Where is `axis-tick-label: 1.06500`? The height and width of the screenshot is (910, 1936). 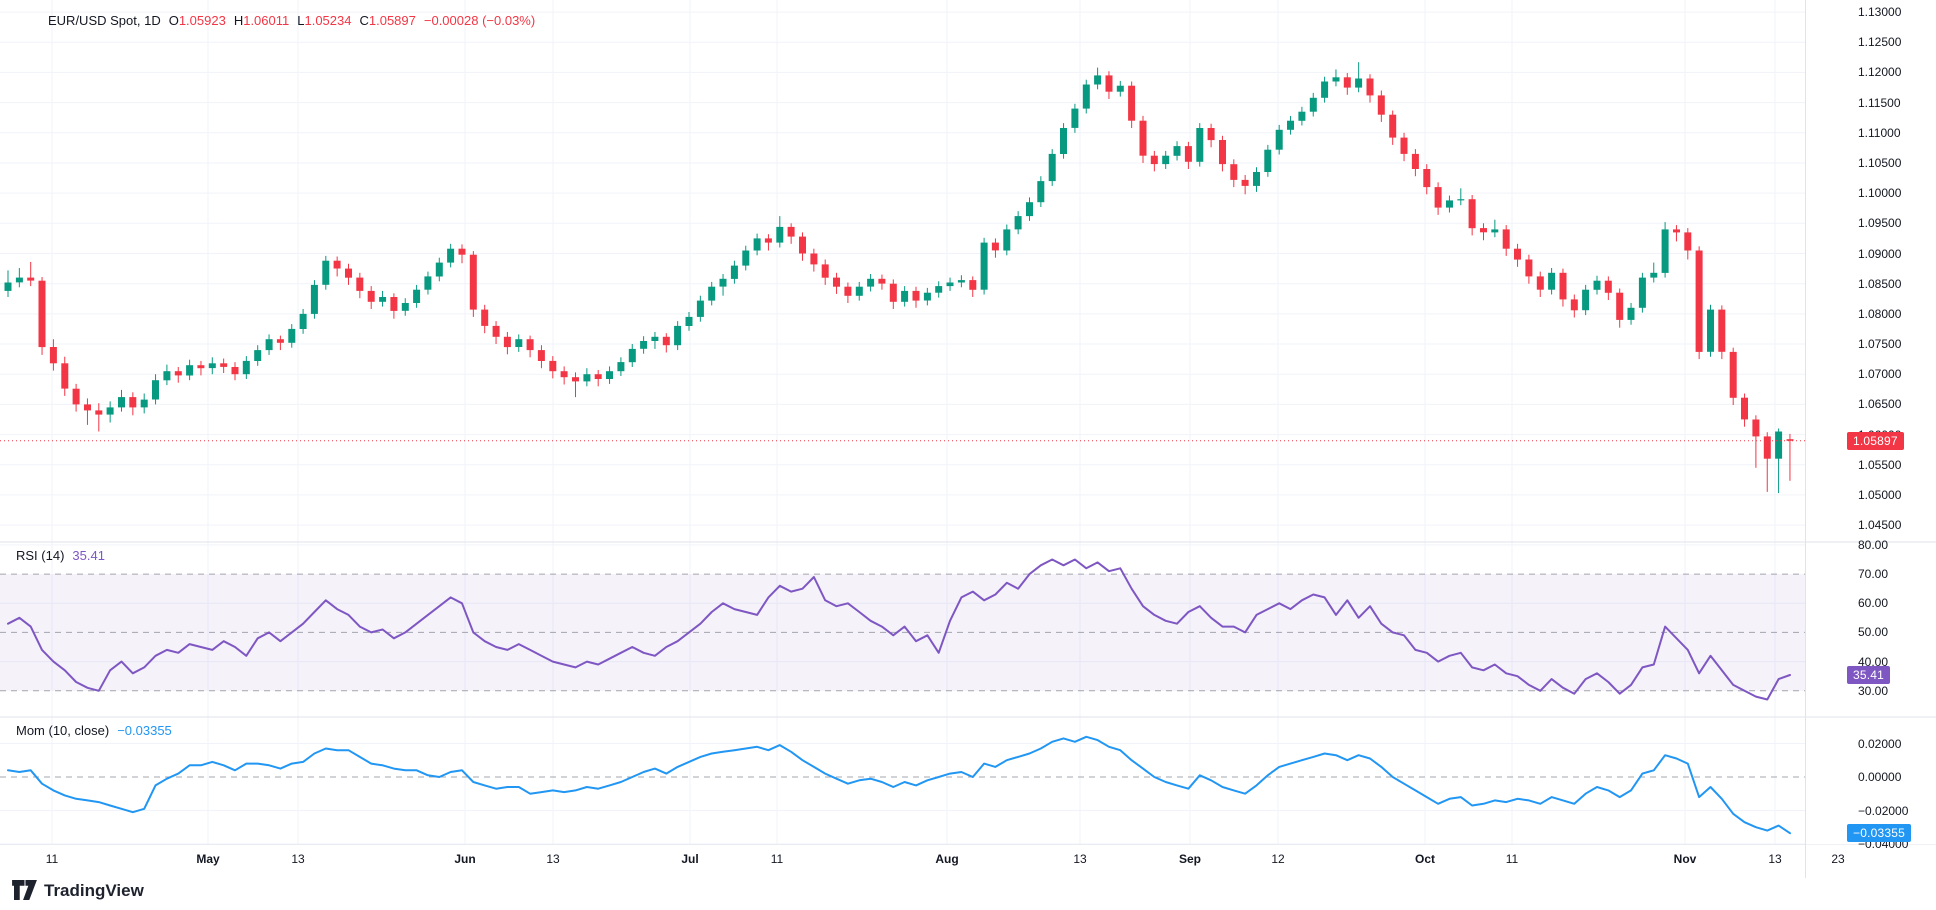
axis-tick-label: 1.06500 is located at coordinates (1880, 404).